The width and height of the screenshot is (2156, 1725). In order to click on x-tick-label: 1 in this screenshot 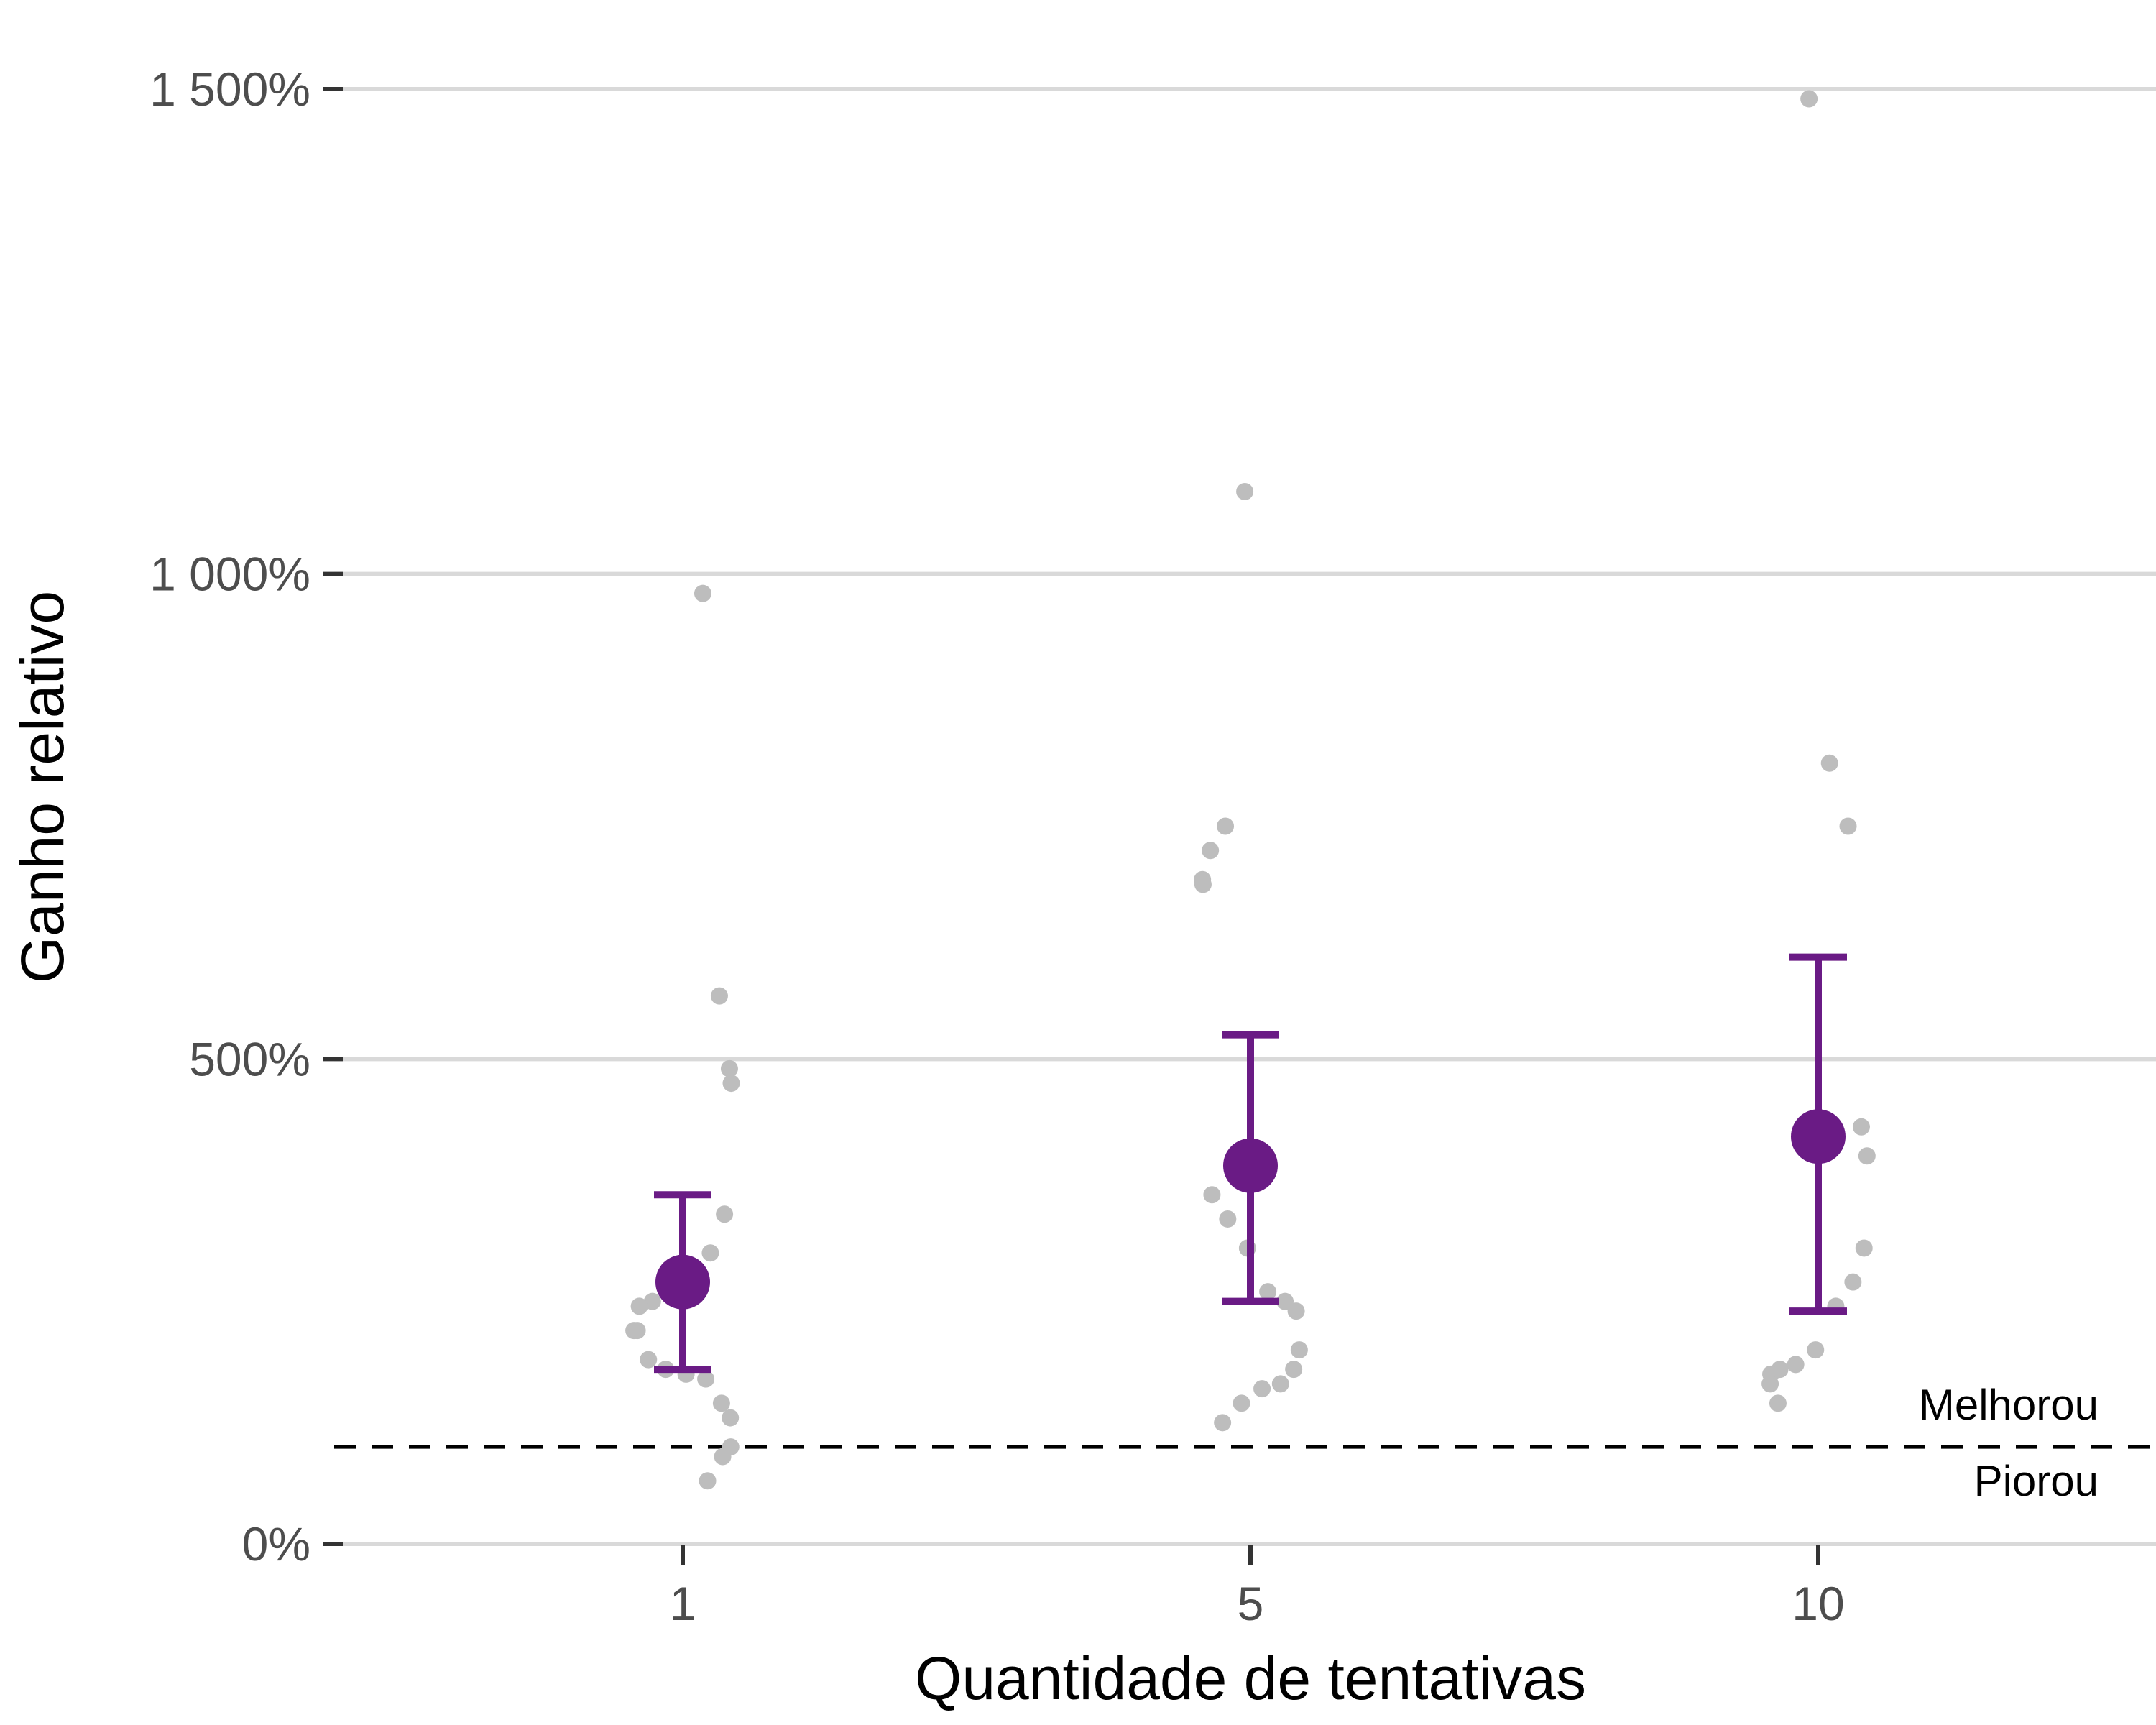, I will do `click(683, 1603)`.